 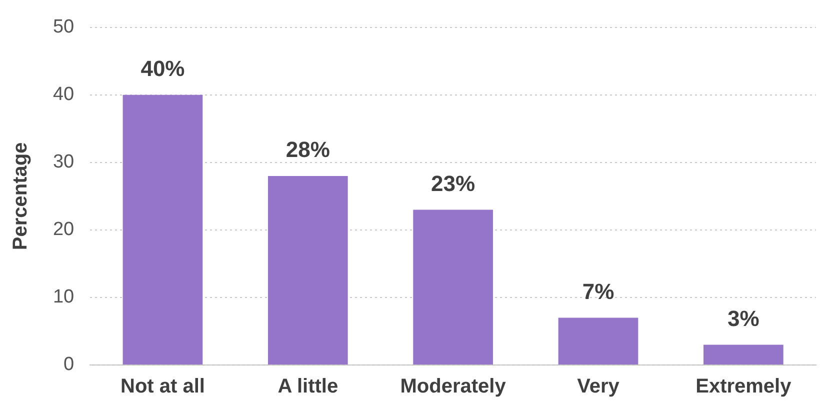 I want to click on y-tick-label: 20, so click(x=63, y=229).